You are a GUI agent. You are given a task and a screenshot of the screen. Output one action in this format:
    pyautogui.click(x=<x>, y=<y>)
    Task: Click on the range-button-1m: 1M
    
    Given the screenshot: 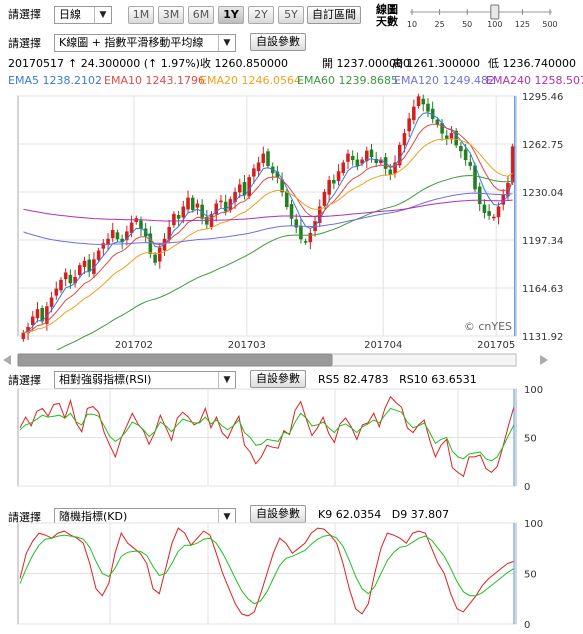 What is the action you would take?
    pyautogui.click(x=141, y=15)
    